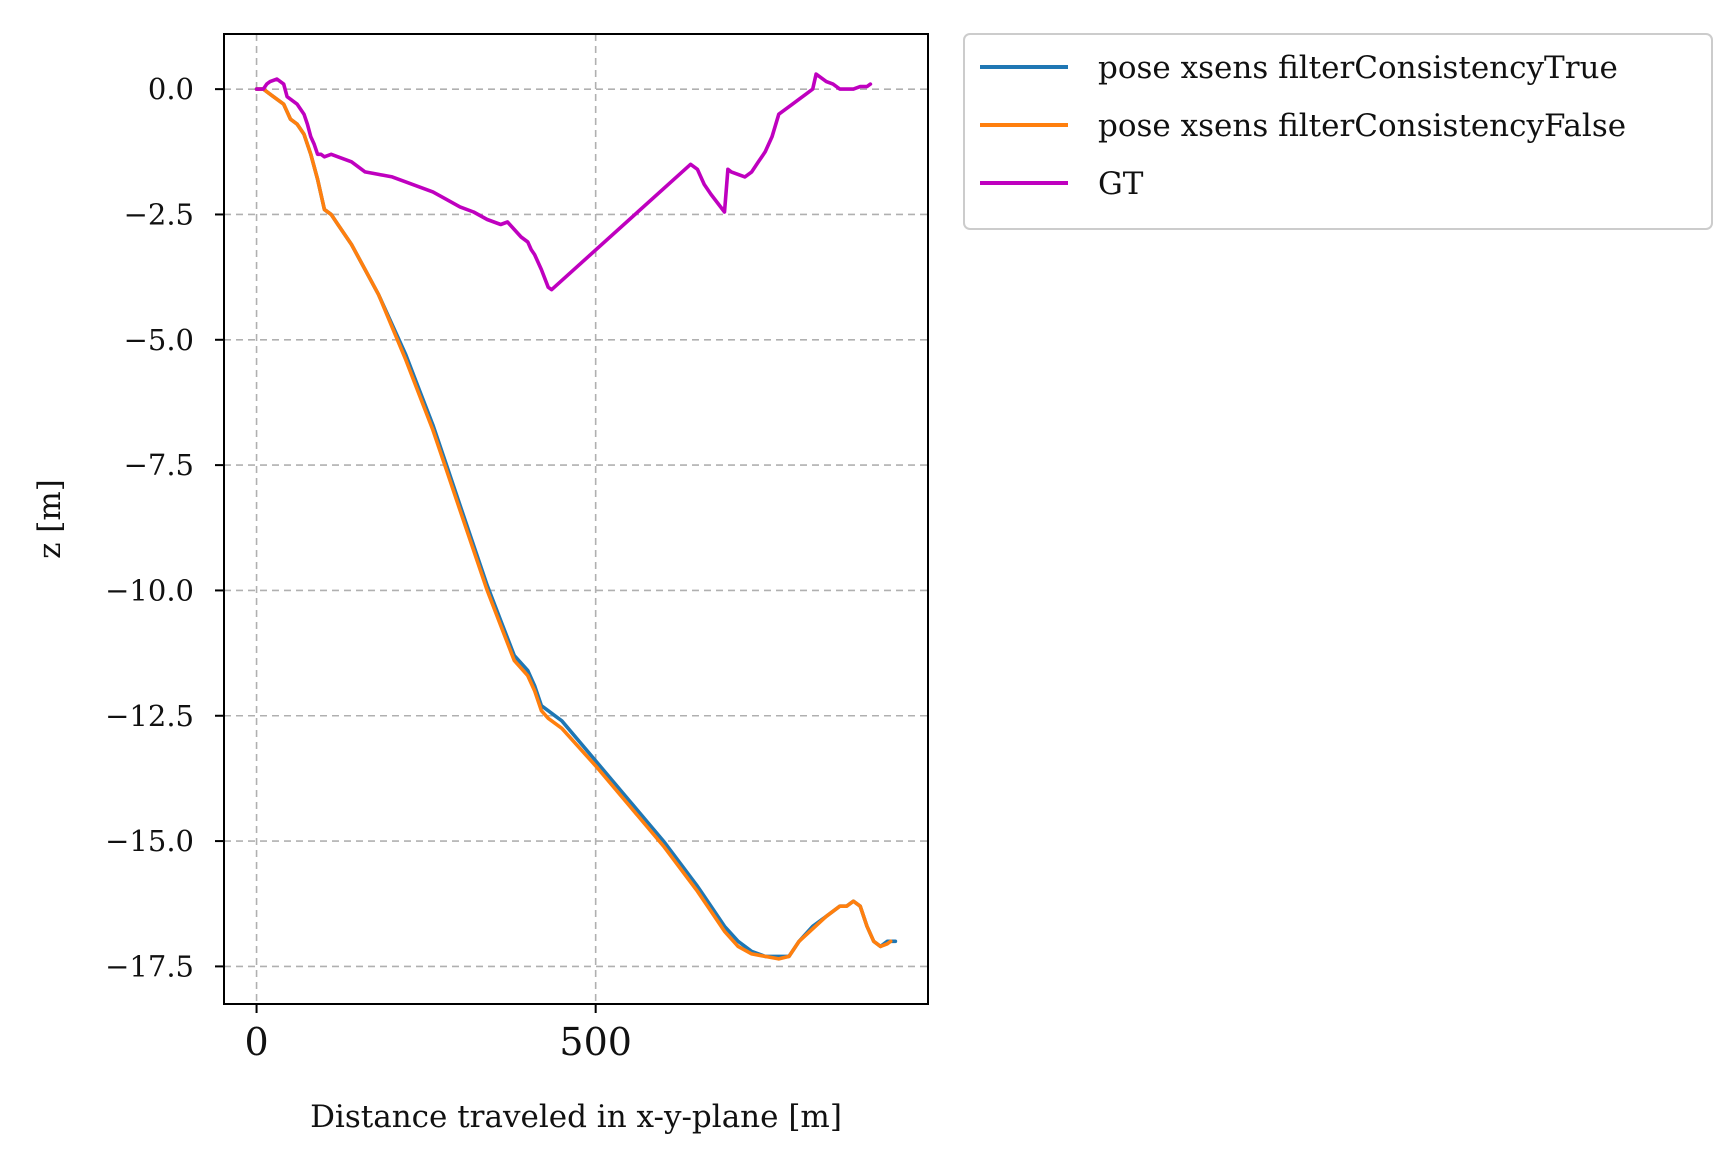 The image size is (1734, 1165). I want to click on y-tick-label: −12.5, so click(149, 716).